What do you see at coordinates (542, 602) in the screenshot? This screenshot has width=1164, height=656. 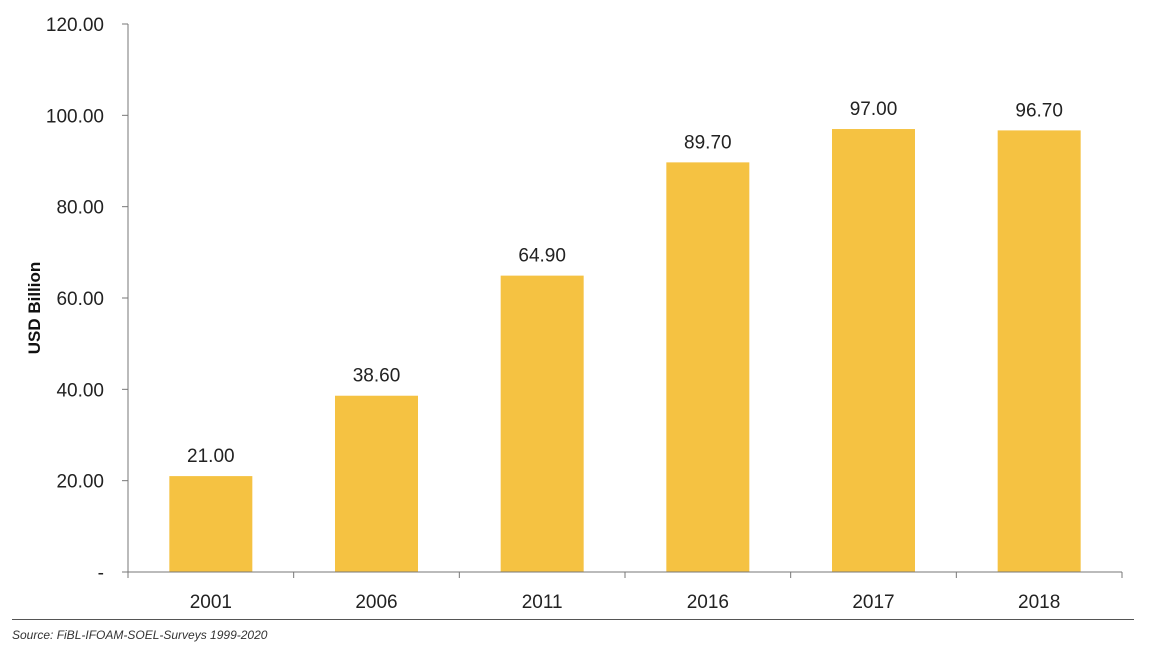 I see `x-tick-label-2011: 2011` at bounding box center [542, 602].